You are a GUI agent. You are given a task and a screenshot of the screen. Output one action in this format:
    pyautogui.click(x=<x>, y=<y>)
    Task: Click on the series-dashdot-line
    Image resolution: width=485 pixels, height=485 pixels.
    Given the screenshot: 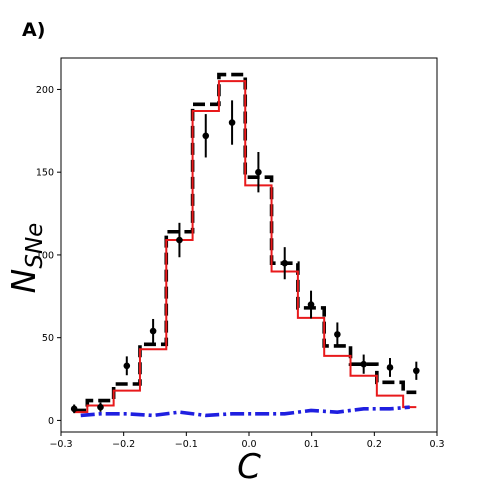 What is the action you would take?
    pyautogui.click(x=245, y=411)
    